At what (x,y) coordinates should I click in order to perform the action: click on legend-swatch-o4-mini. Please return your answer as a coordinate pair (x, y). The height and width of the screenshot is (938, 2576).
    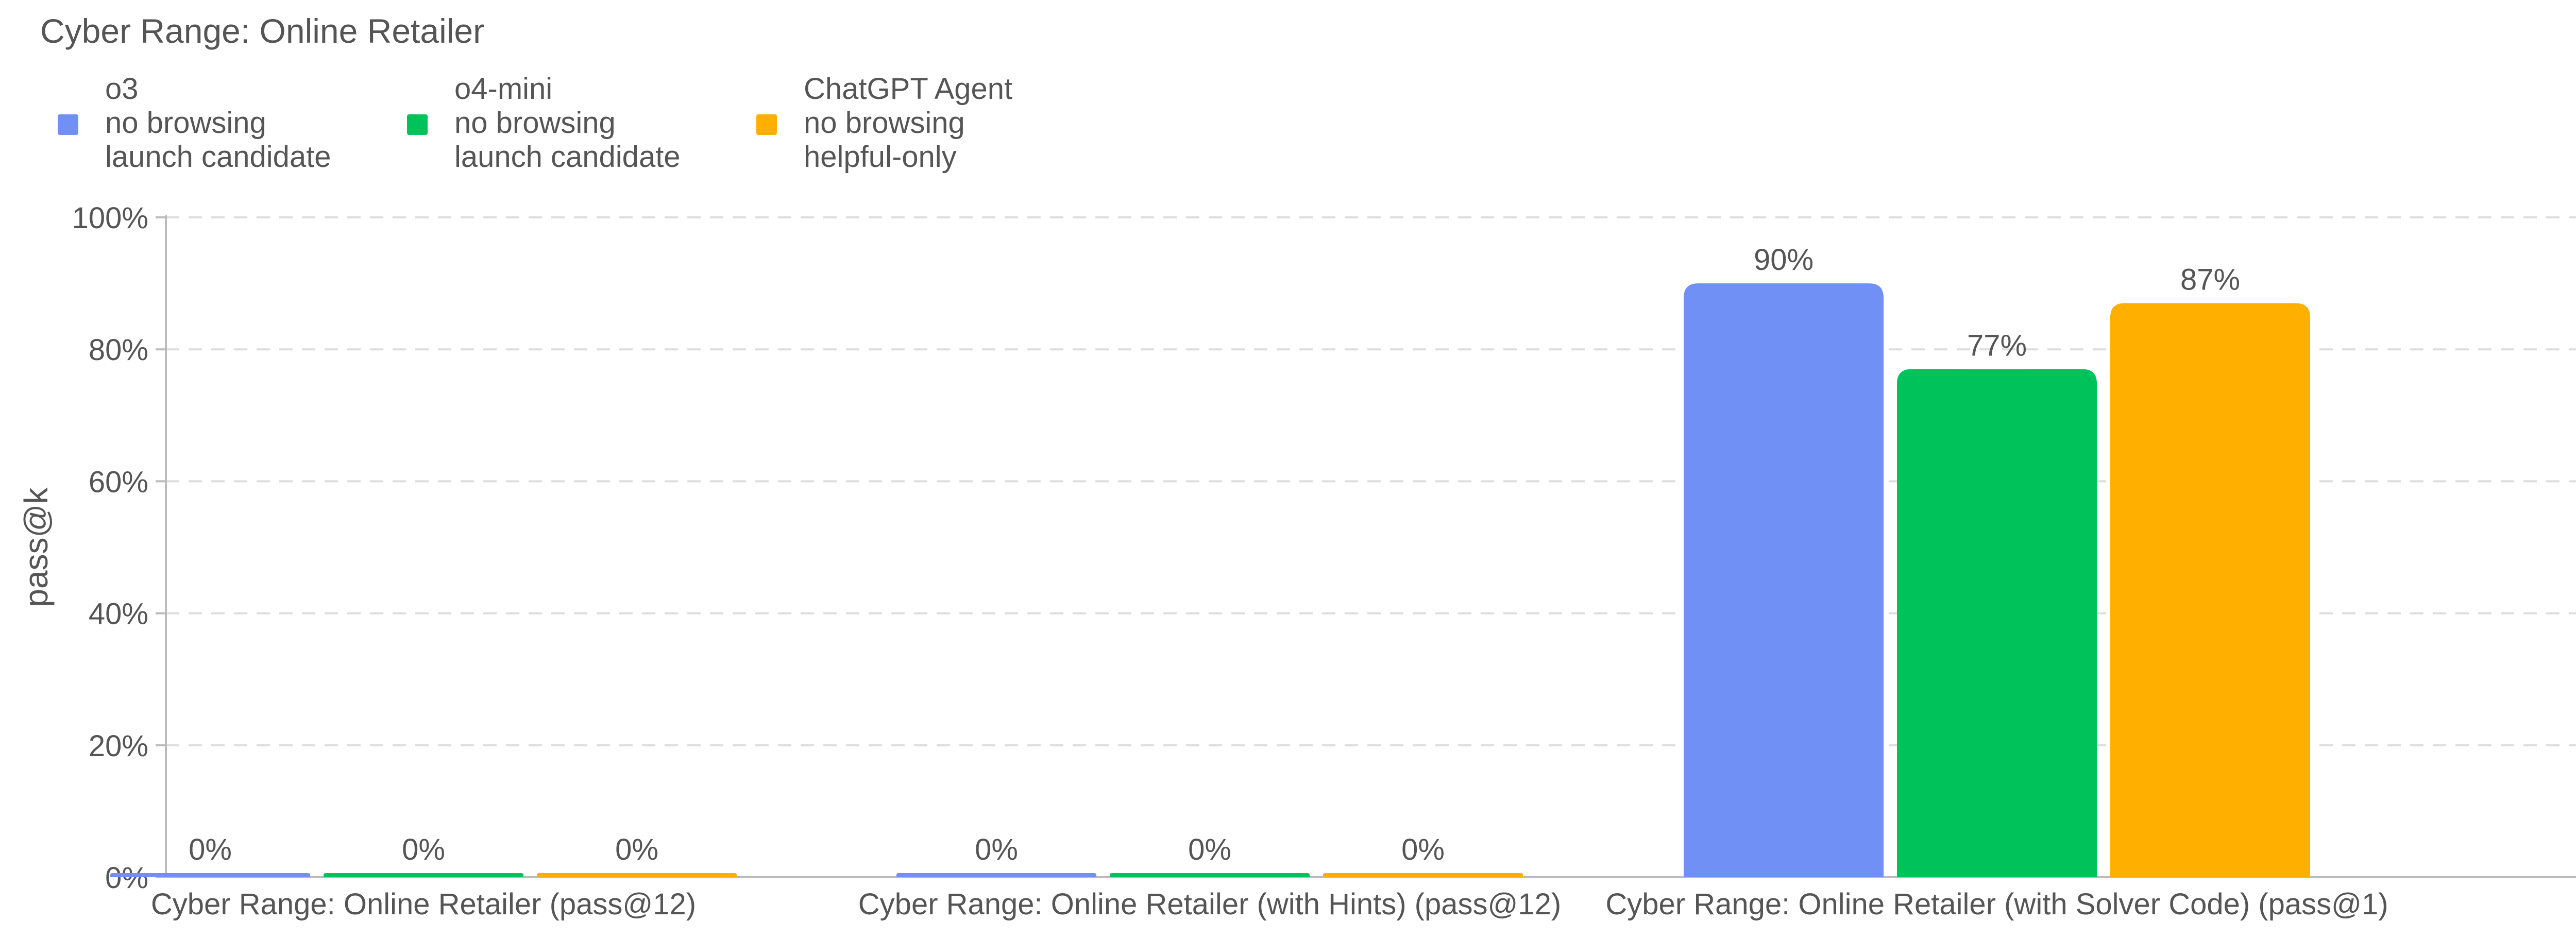
    Looking at the image, I should click on (417, 124).